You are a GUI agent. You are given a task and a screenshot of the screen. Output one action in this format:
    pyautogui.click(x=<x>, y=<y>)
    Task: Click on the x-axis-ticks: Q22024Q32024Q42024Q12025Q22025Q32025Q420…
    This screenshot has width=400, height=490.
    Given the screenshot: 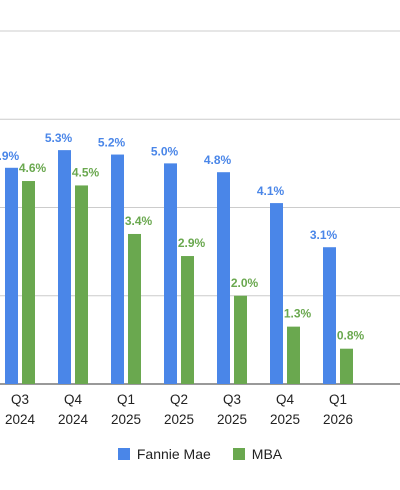 What is the action you would take?
    pyautogui.click(x=179, y=409)
    